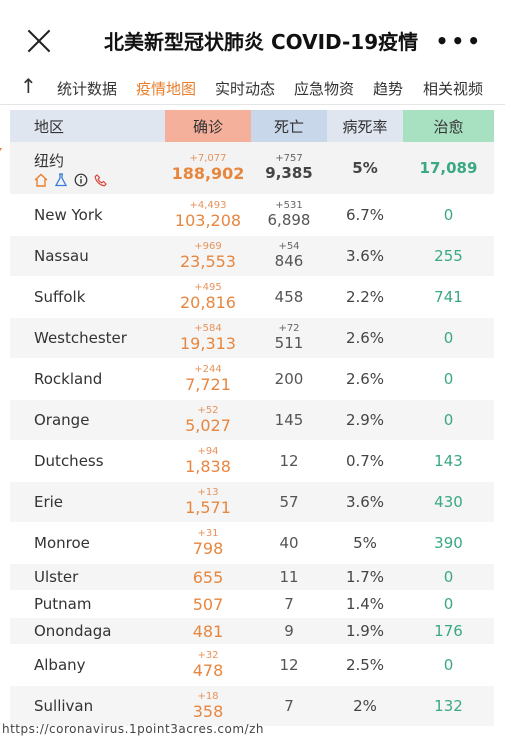 This screenshot has height=741, width=505. What do you see at coordinates (208, 706) in the screenshot?
I see `confirmed-cell: +18 358` at bounding box center [208, 706].